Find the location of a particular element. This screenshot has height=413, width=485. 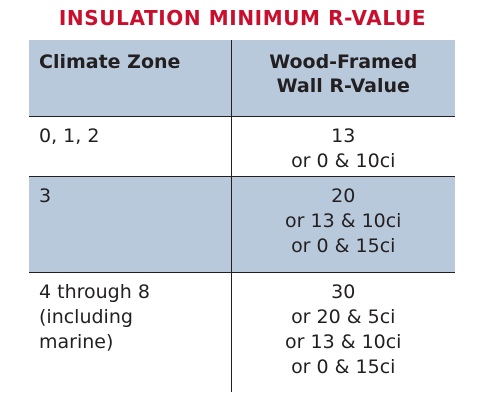

r-value-cell: 20 or 13 & 10ci or 0 & 15ci is located at coordinates (342, 224).